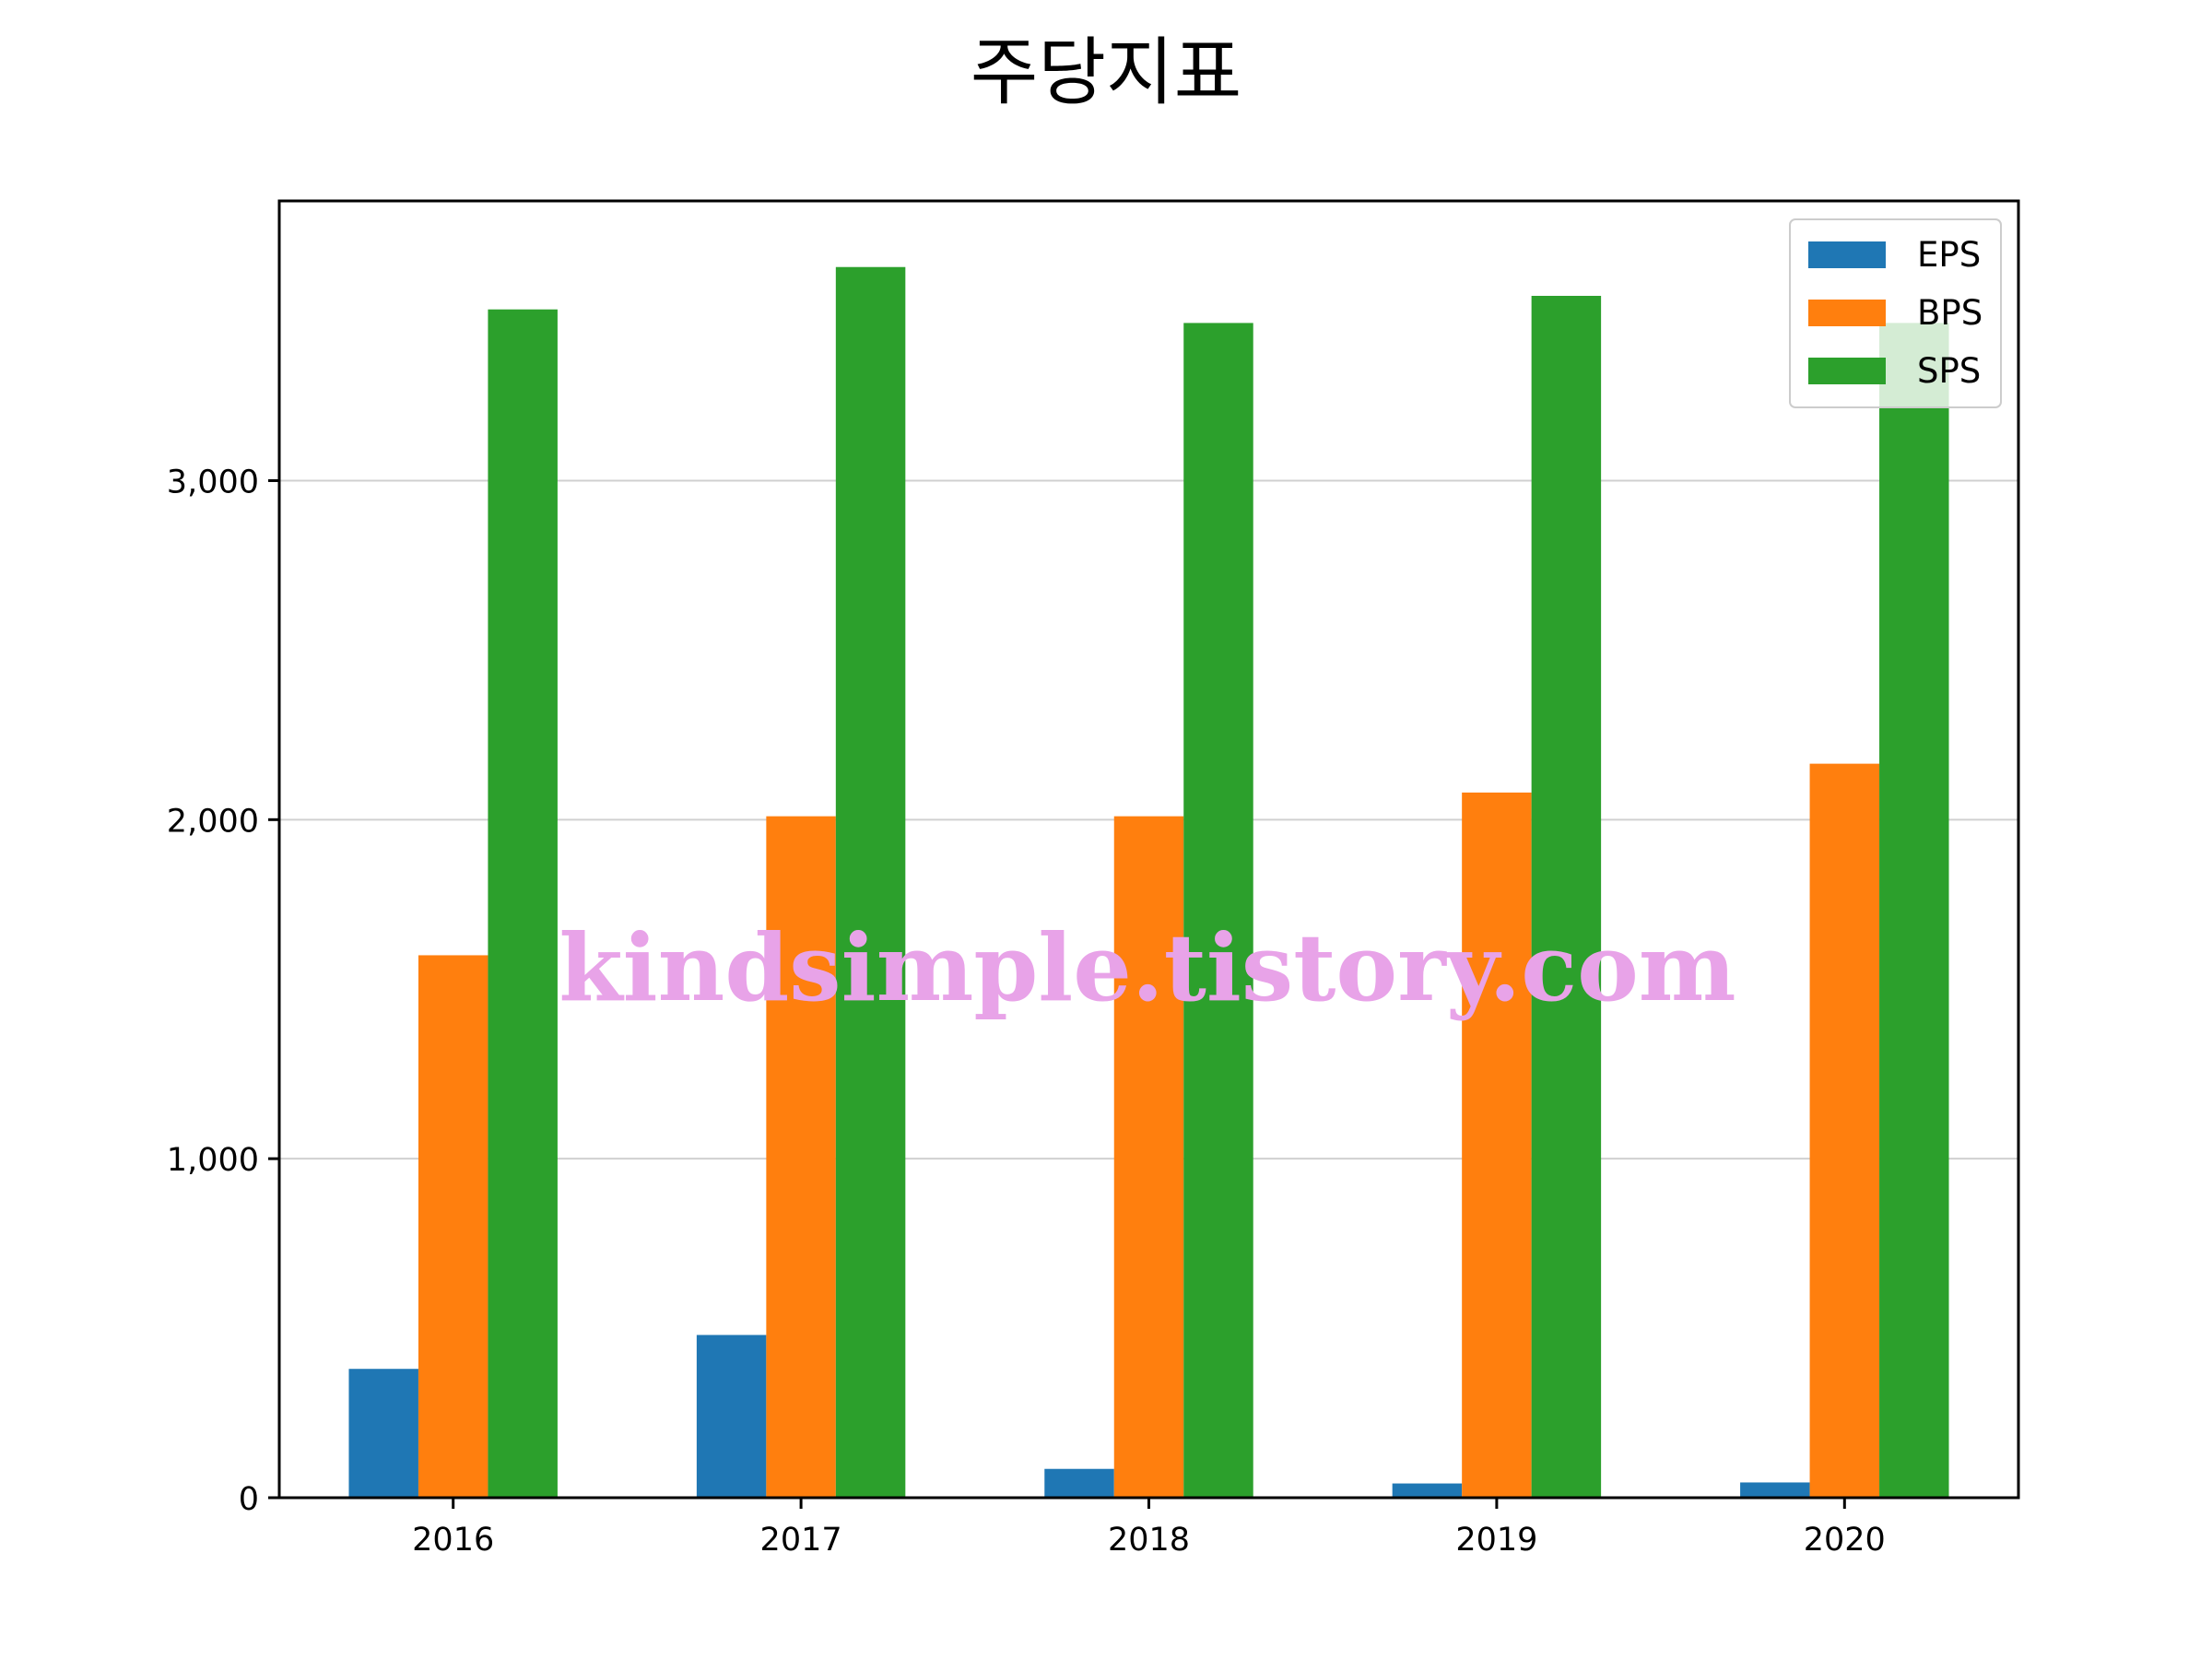  What do you see at coordinates (731, 1416) in the screenshot?
I see `bar-eps-2017` at bounding box center [731, 1416].